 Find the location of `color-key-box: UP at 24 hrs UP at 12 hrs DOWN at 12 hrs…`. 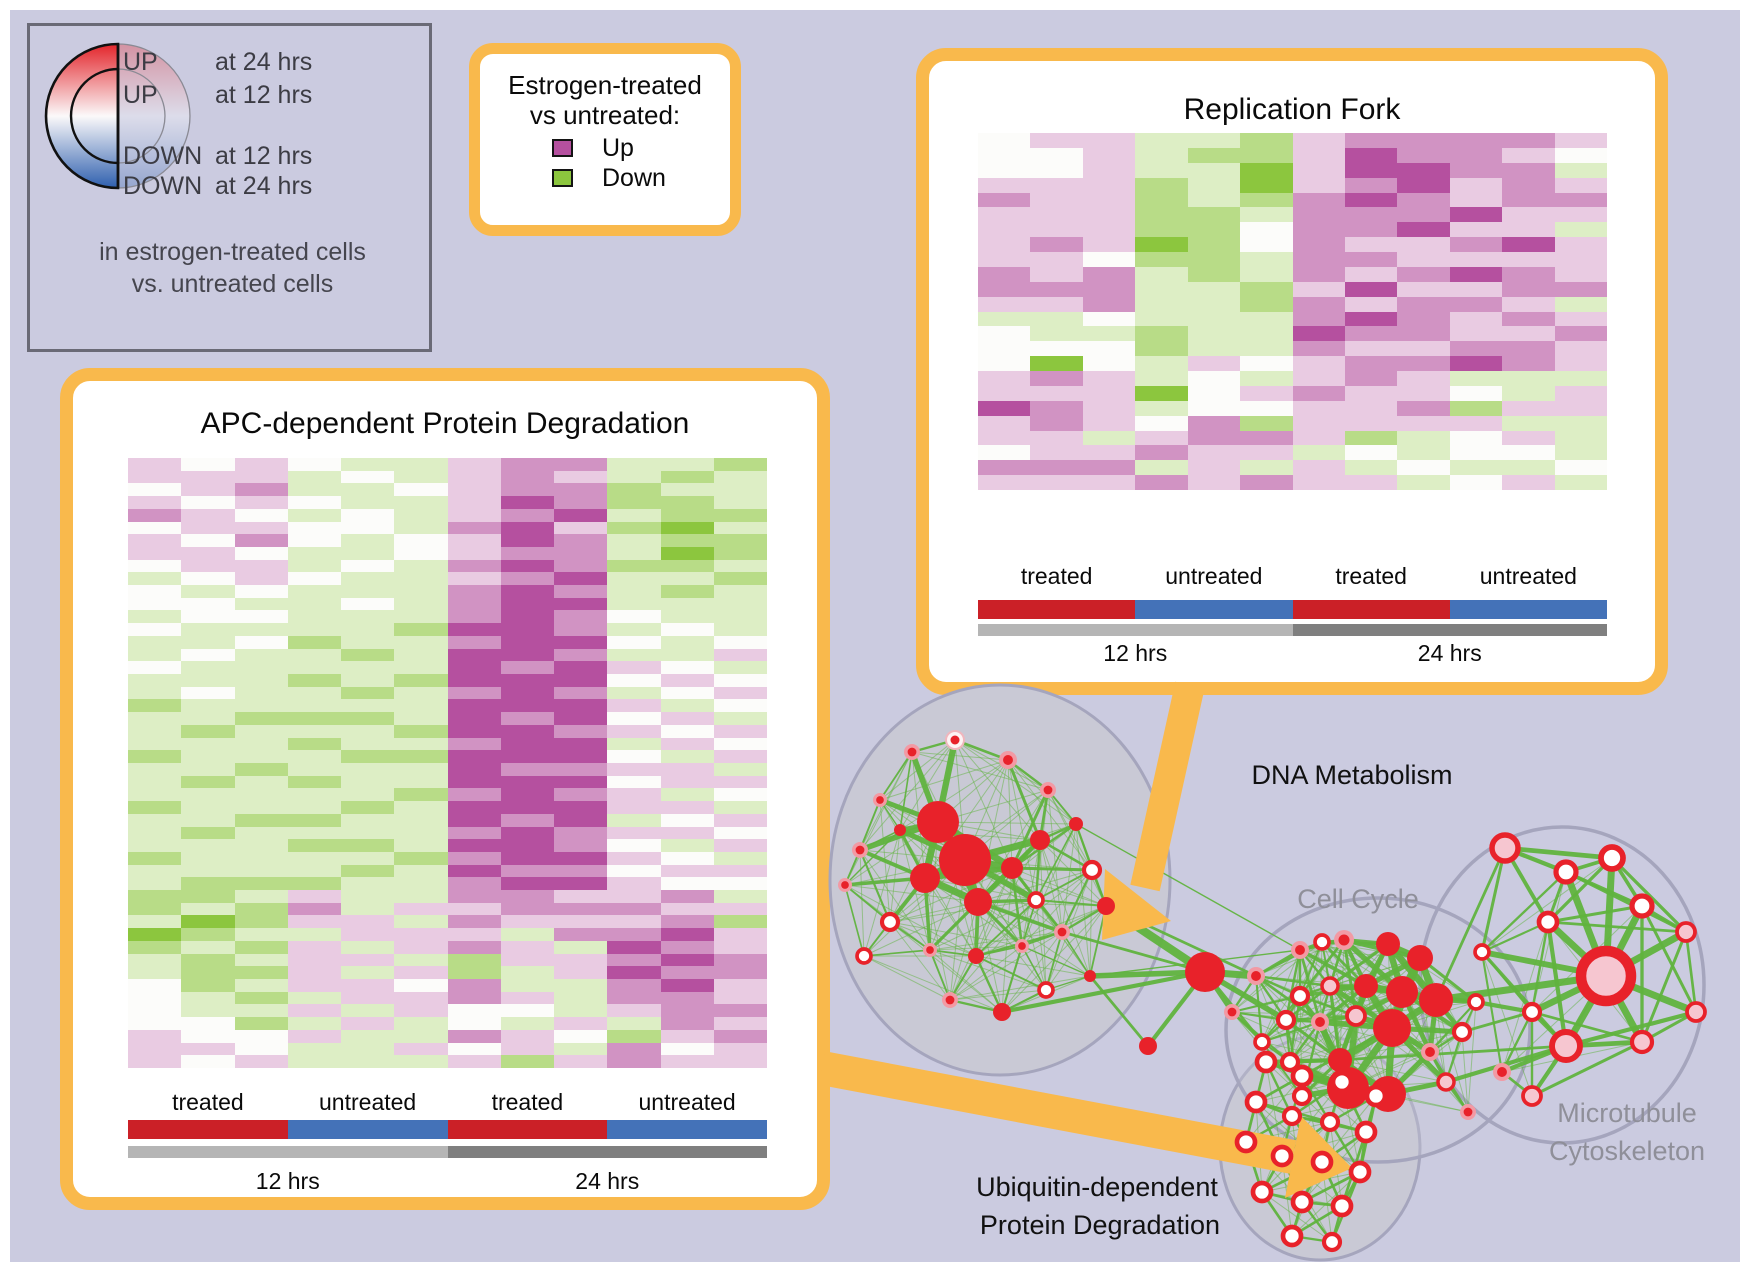

color-key-box: UP at 24 hrs UP at 12 hrs DOWN at 12 hrs… is located at coordinates (229, 187).